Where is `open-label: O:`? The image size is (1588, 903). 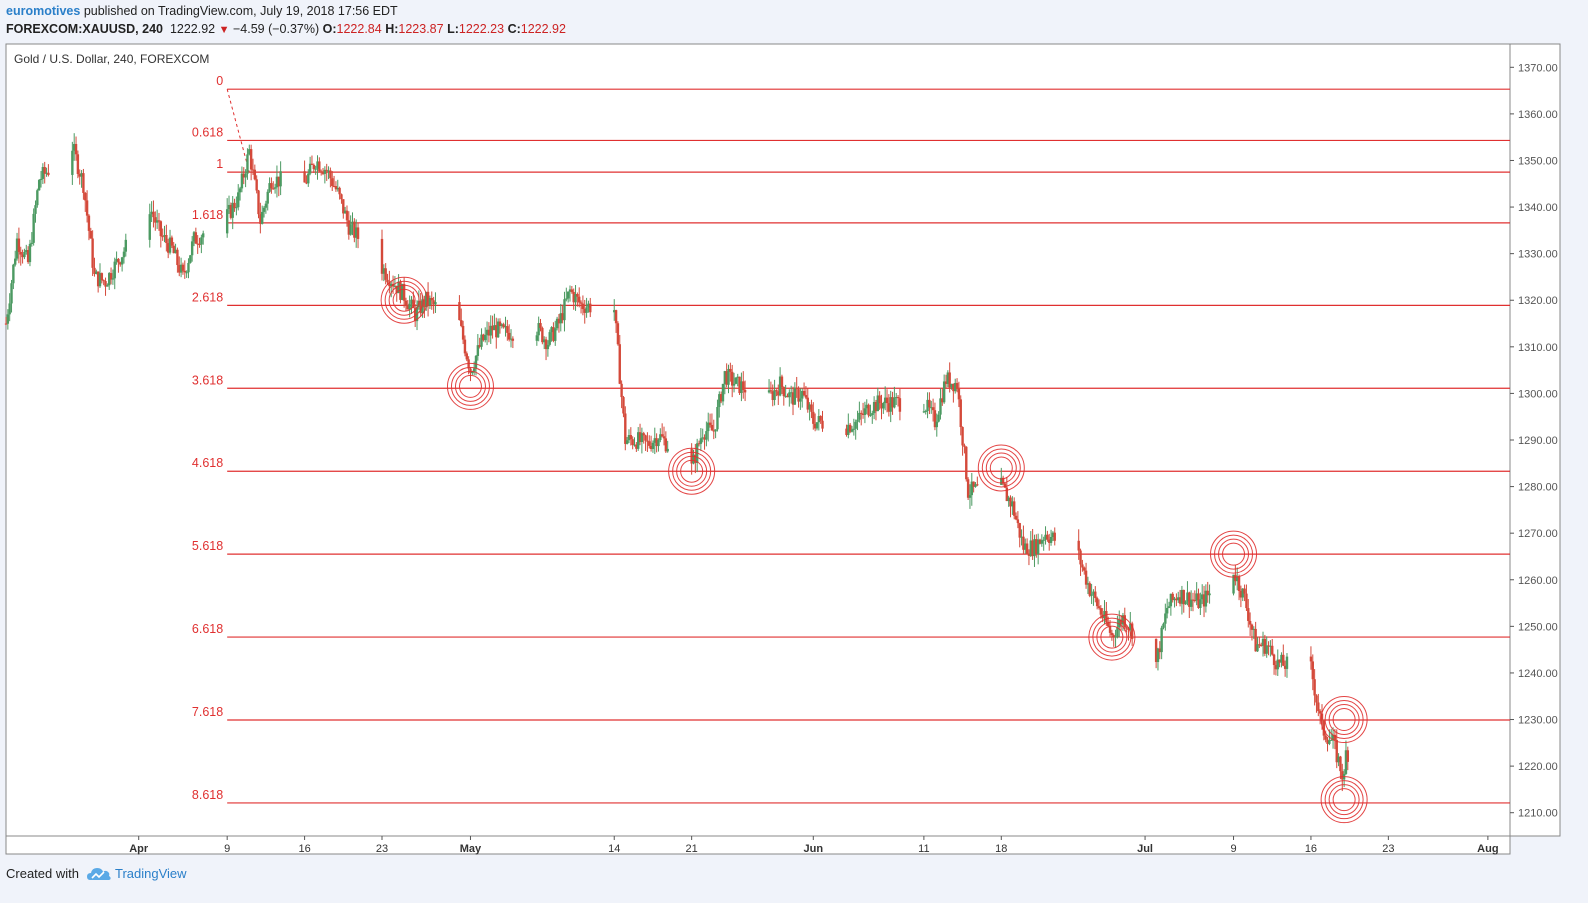
open-label: O: is located at coordinates (329, 29).